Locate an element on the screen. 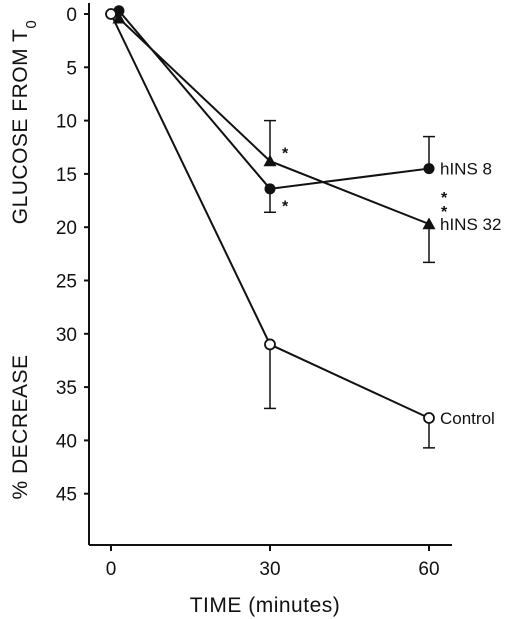  y-tick-label: 35 is located at coordinates (66, 388).